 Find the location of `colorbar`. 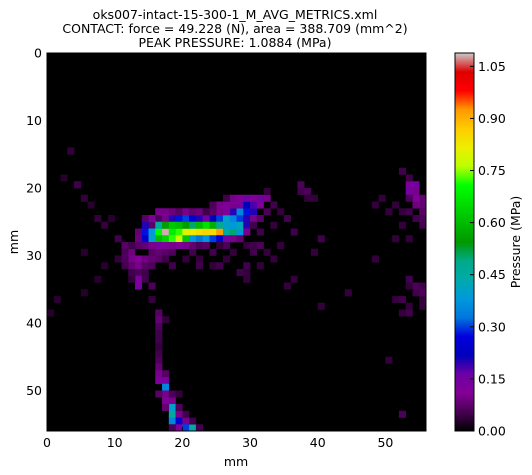

colorbar is located at coordinates (464, 242).